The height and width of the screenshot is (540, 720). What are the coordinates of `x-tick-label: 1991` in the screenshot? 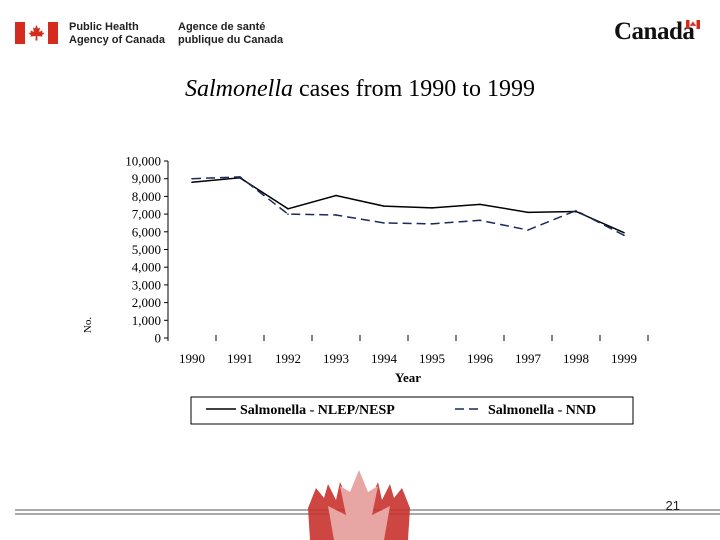 It's located at (240, 358).